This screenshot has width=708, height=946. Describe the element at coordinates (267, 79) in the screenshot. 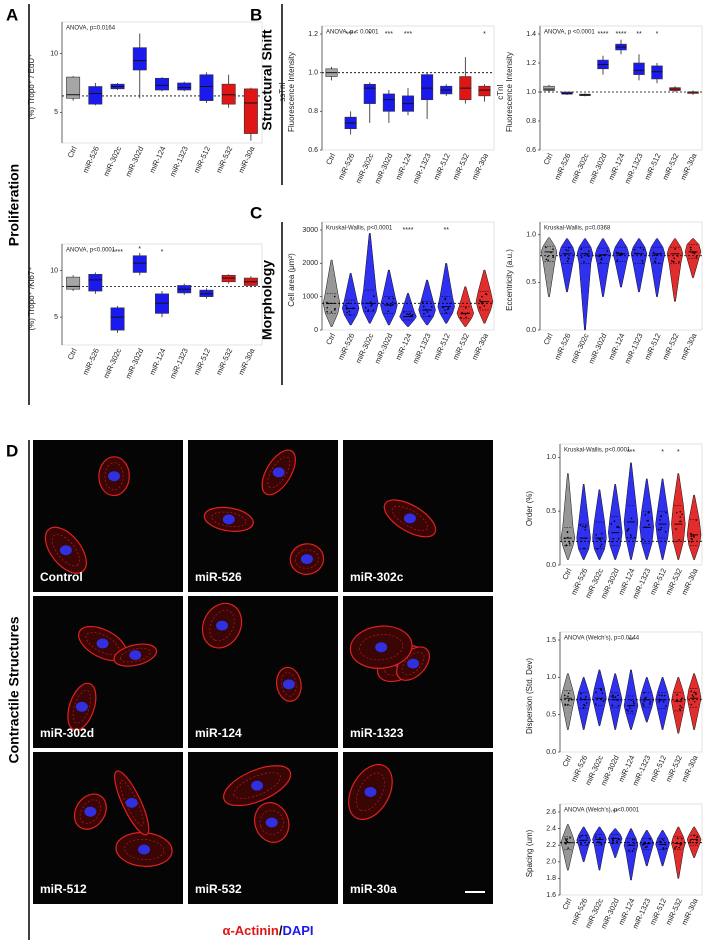

I see `section-title: Structural Shift` at that location.